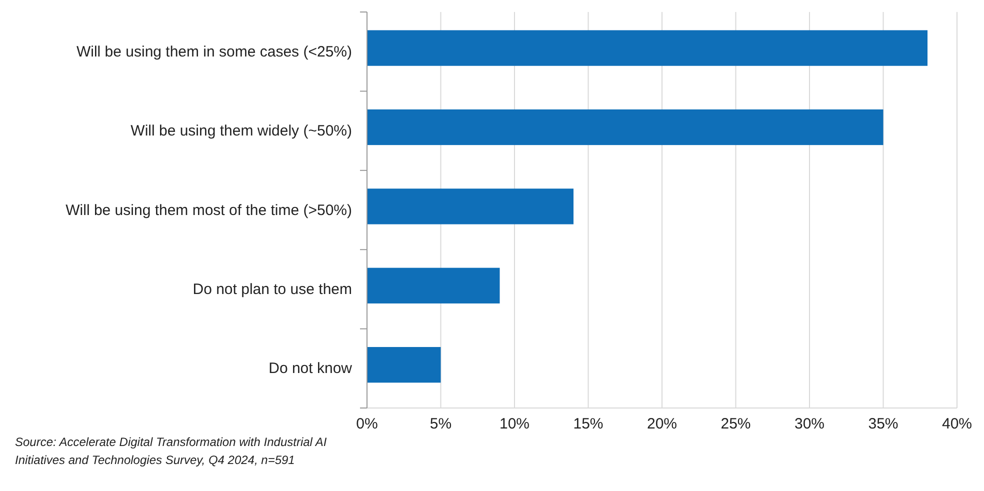  I want to click on source-note: Source: Accelerate Digital Transformation with Industrial AI Initiatives and Technologies Survey, Q4 2024, n=591, so click(171, 451).